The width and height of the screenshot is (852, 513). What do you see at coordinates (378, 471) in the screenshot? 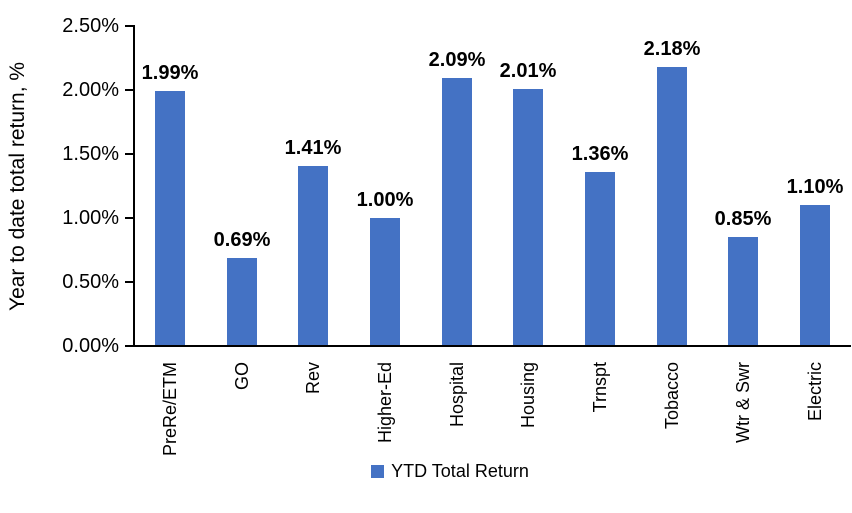
I see `legend-swatch-ytd-total-return` at bounding box center [378, 471].